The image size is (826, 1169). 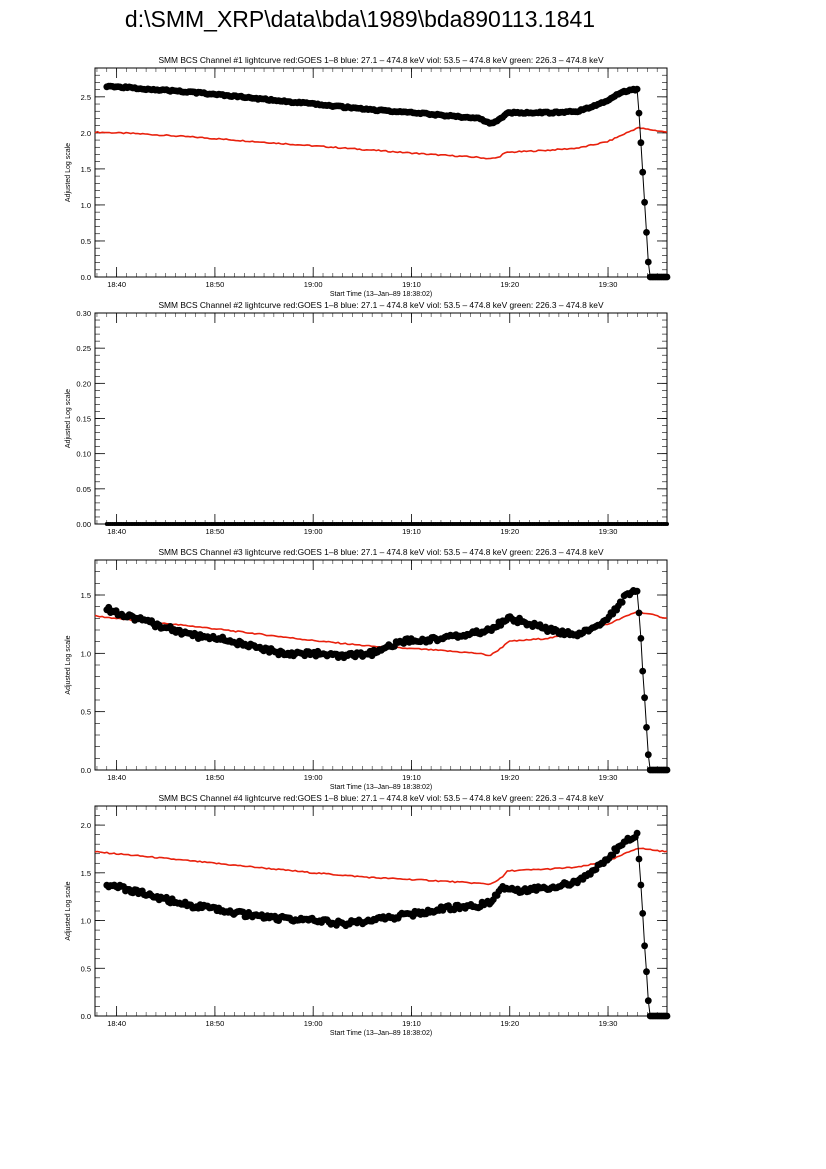 I want to click on y-tick-label: 0.05, so click(x=83, y=489).